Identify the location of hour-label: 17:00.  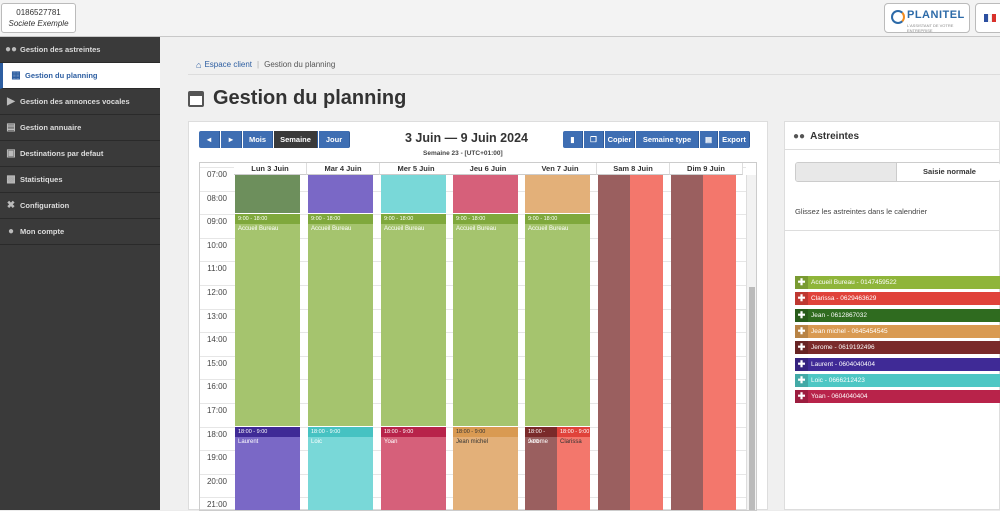
(217, 410).